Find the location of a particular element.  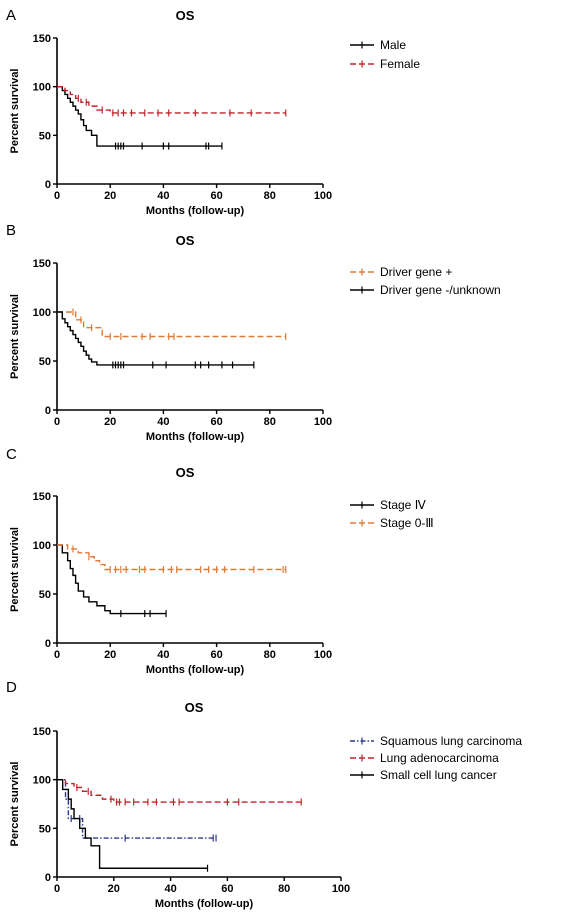

legend-entry: Female is located at coordinates (385, 64).